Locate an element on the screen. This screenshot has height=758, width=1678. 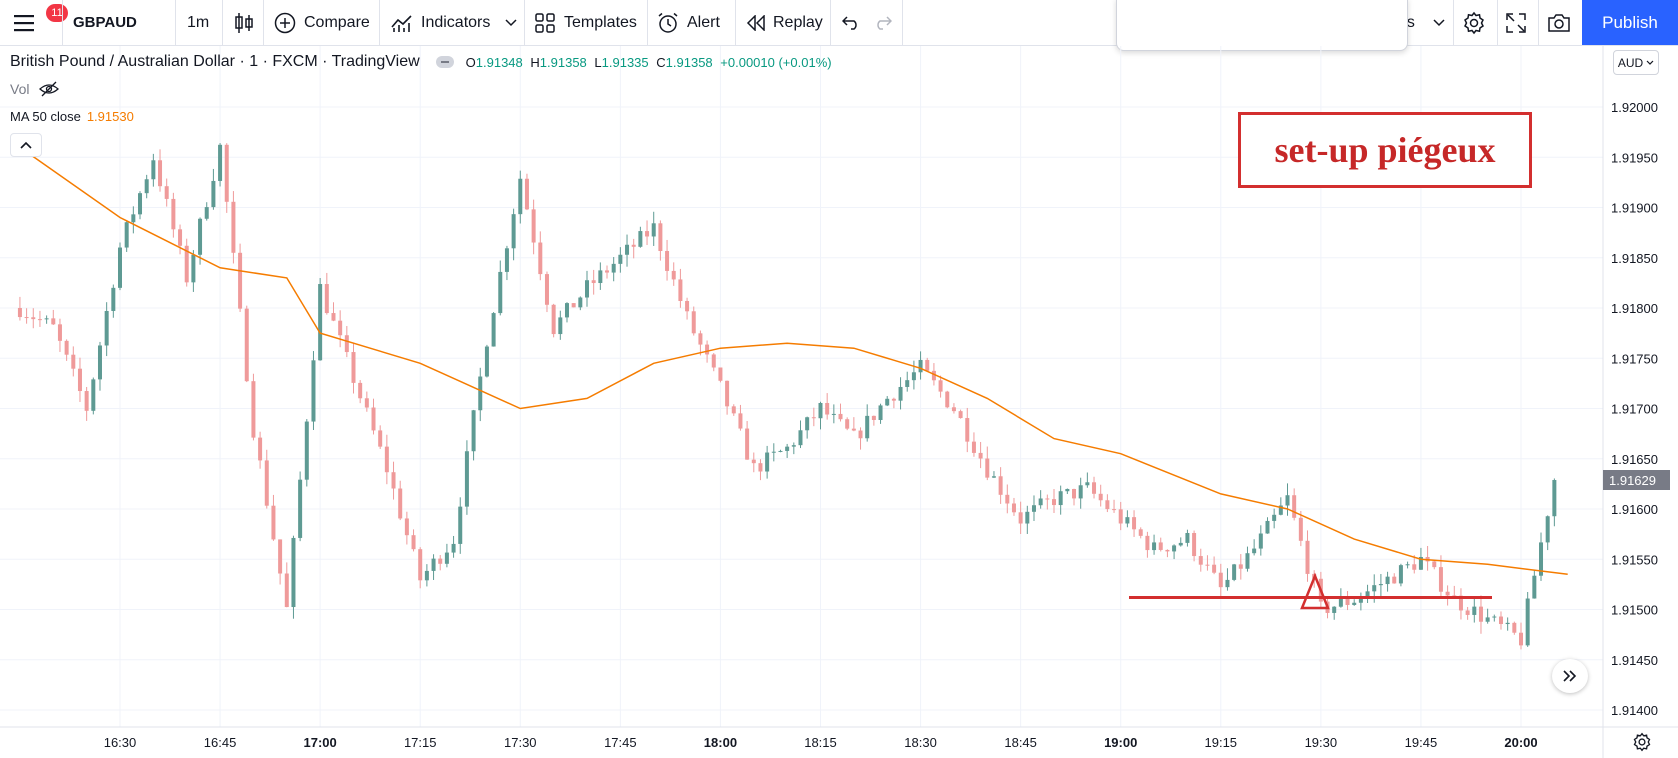
high-key: H is located at coordinates (535, 62).